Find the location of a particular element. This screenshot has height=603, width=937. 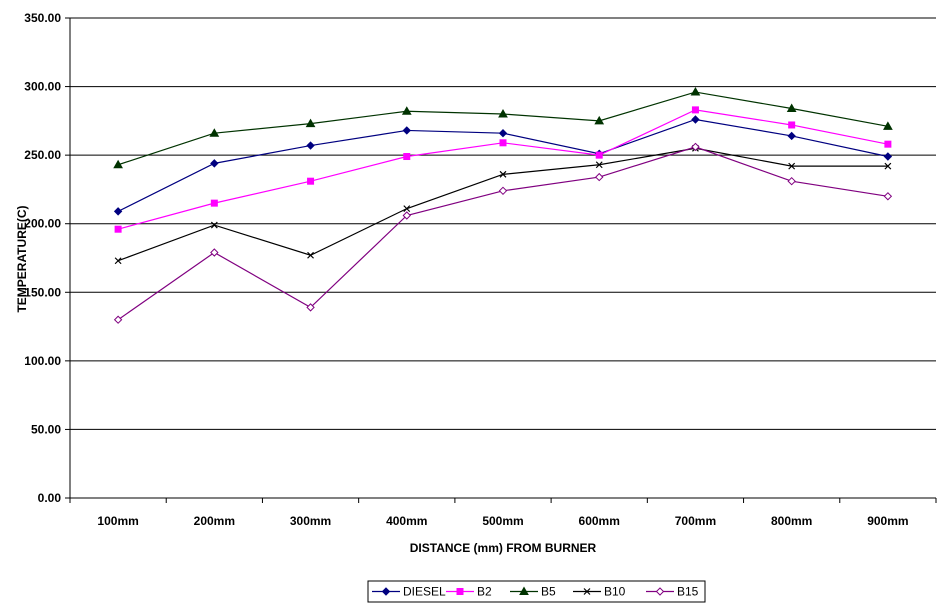

series-diesel is located at coordinates (503, 165).